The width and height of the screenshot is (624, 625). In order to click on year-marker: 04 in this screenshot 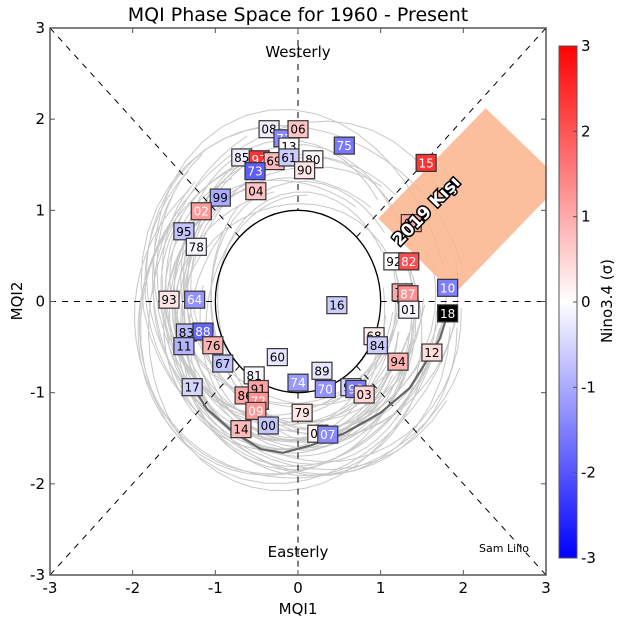, I will do `click(256, 191)`.